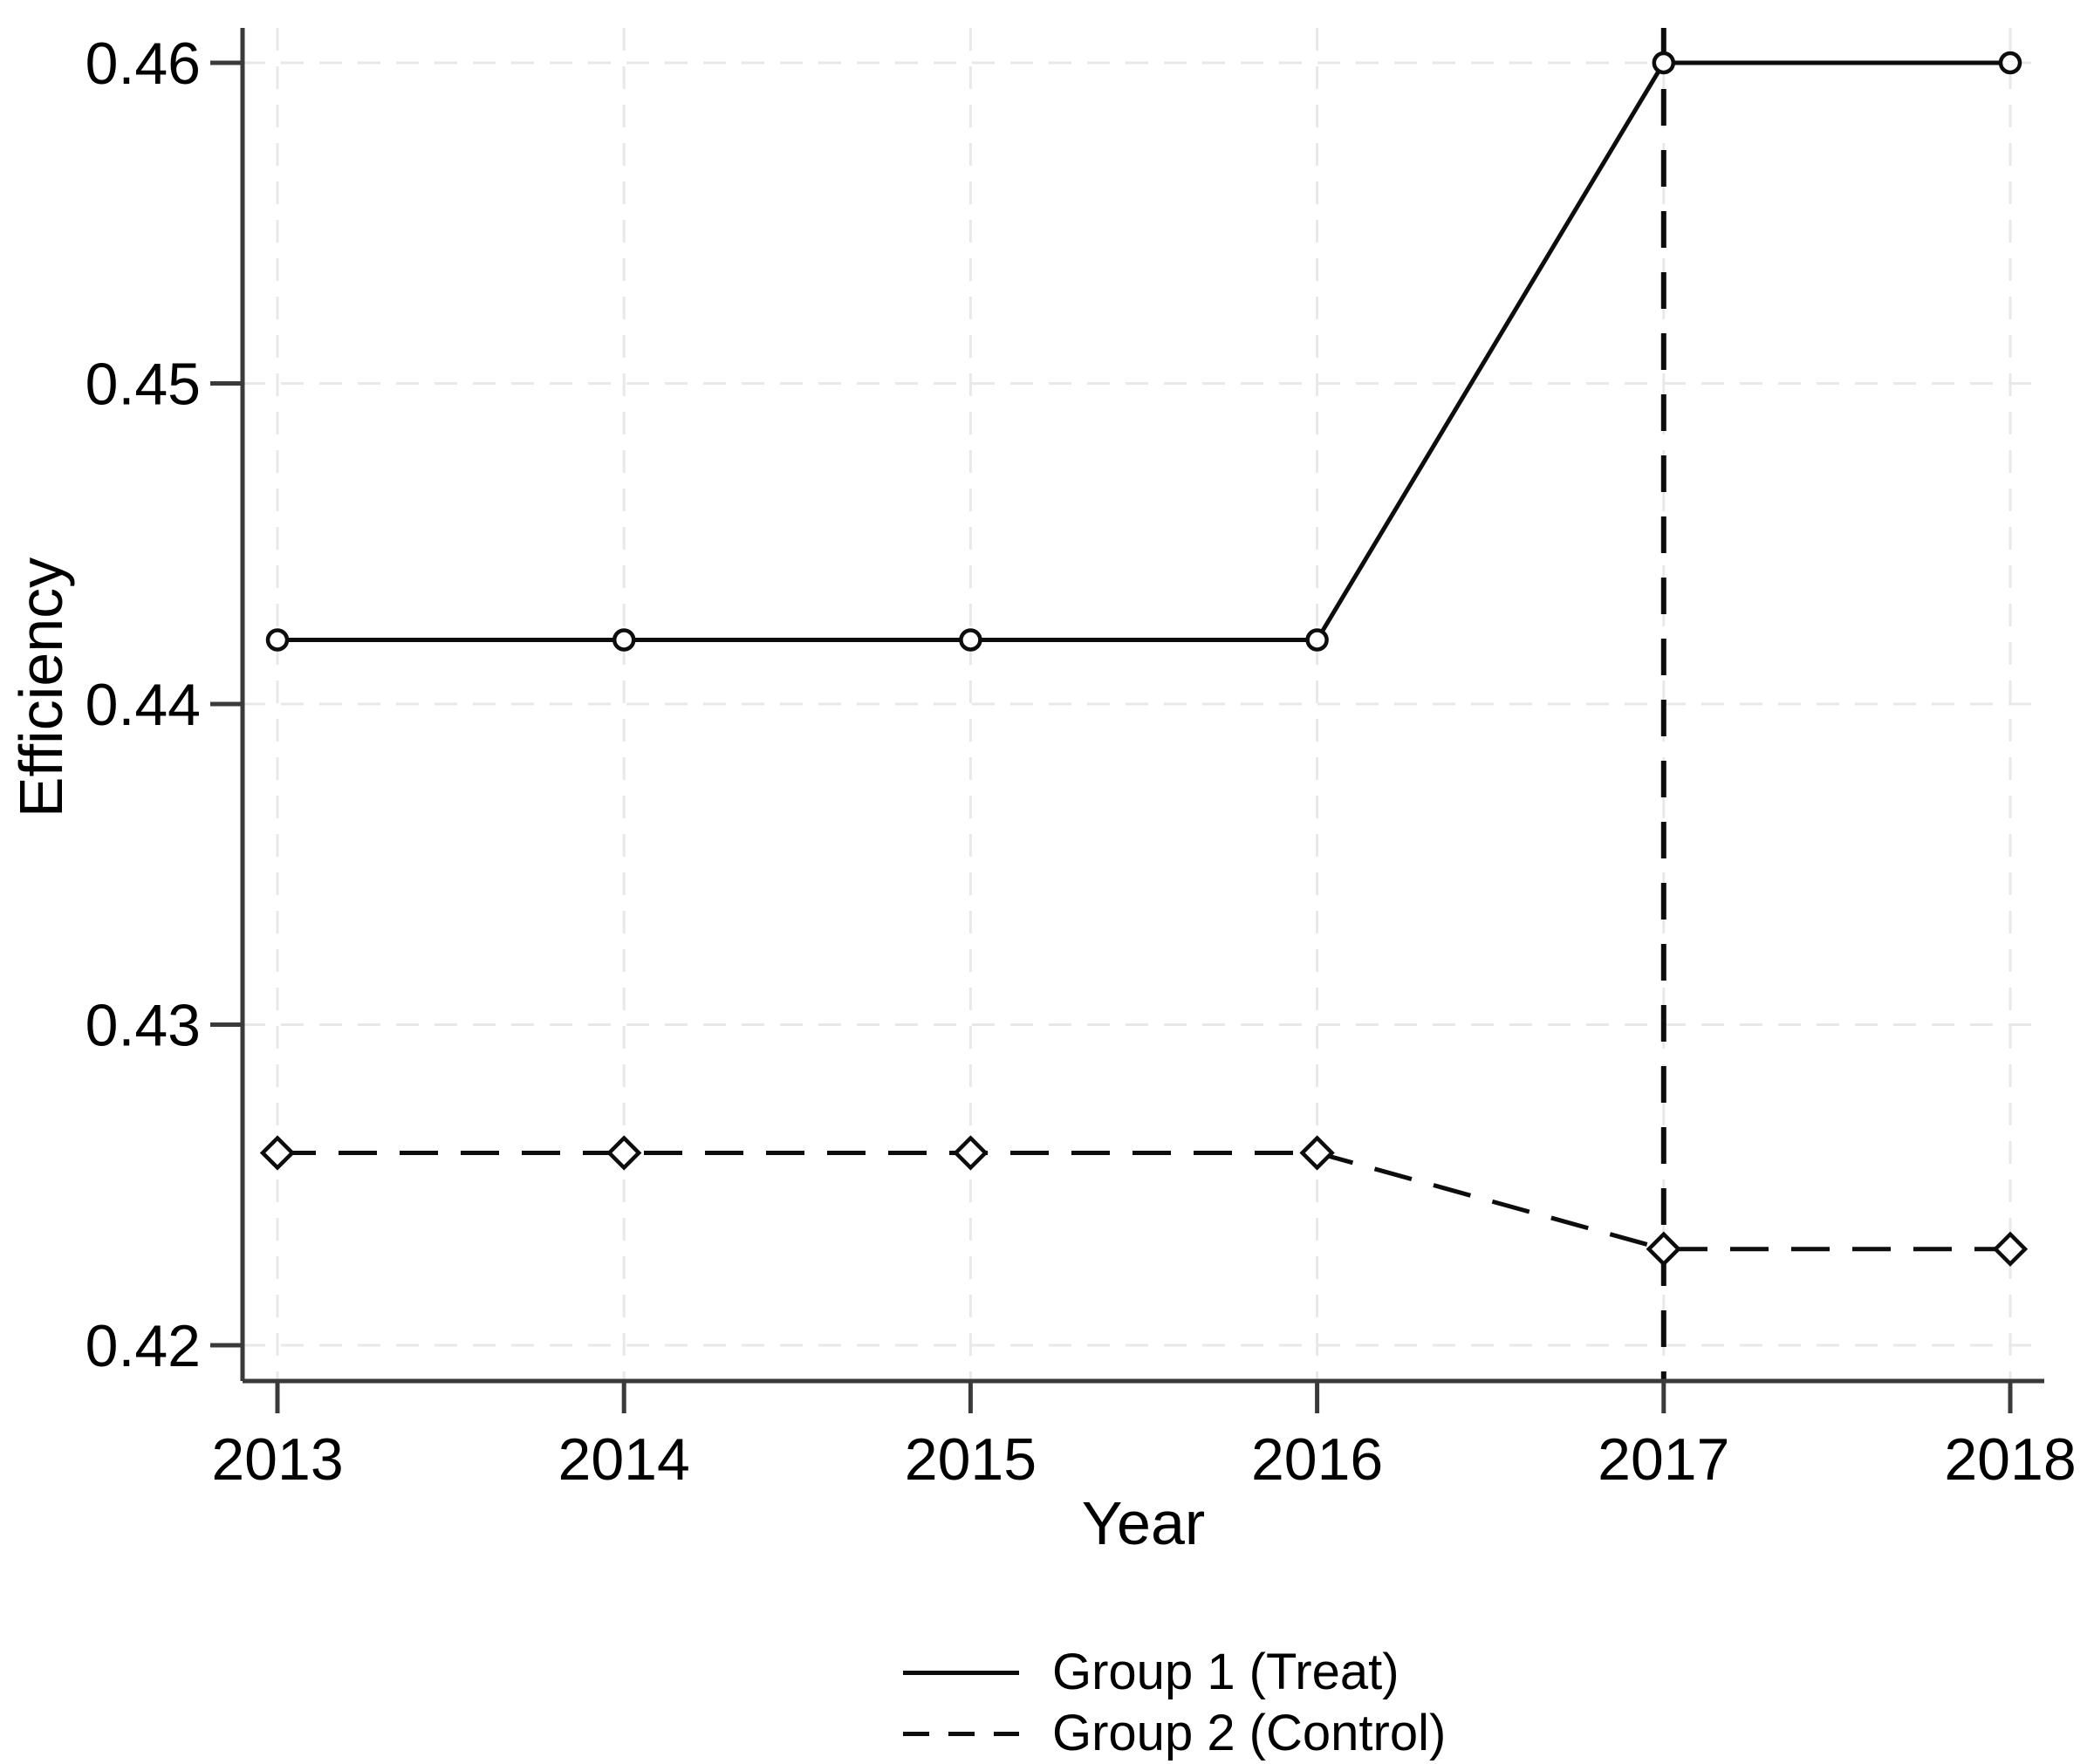 This screenshot has height=1764, width=2094. I want to click on legend-item-group1-treat: Group 1 (Treat), so click(1151, 1673).